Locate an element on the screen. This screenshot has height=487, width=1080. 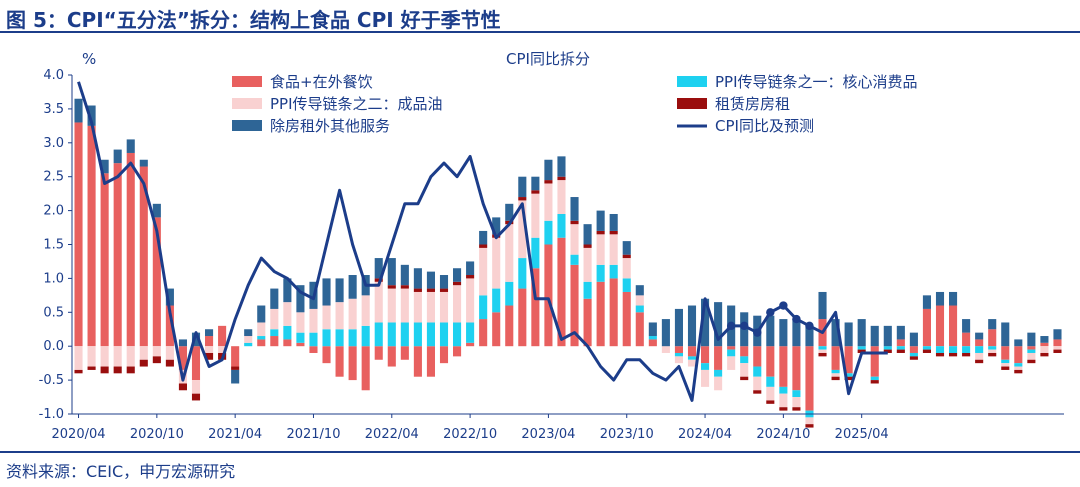
x-tick-label: 2022/10 is located at coordinates (470, 434).